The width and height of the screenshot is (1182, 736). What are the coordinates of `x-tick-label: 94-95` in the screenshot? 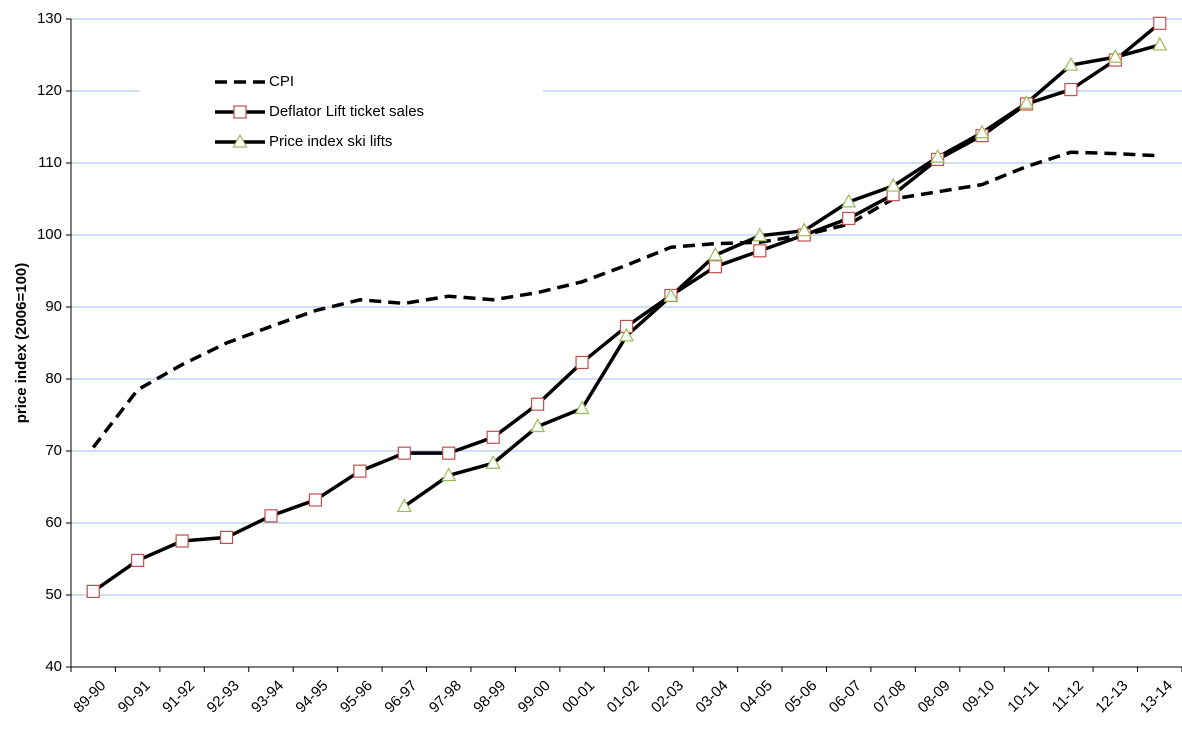 It's located at (311, 696).